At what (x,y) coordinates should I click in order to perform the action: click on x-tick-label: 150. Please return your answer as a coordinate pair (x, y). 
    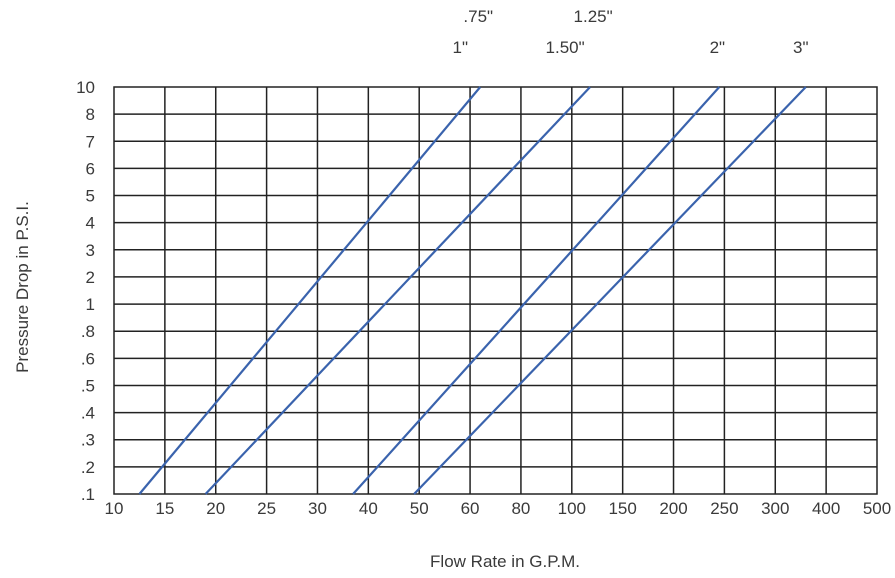
    Looking at the image, I should click on (622, 508).